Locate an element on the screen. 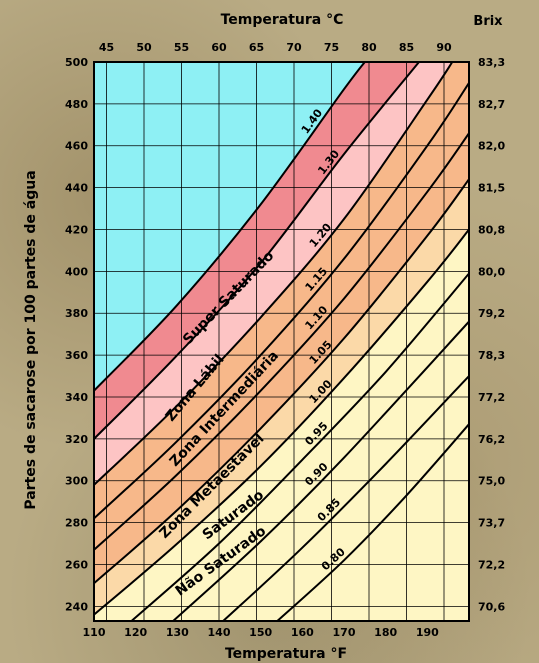 Image resolution: width=539 pixels, height=663 pixels. brix-tick-label: 79,2 is located at coordinates (491, 313).